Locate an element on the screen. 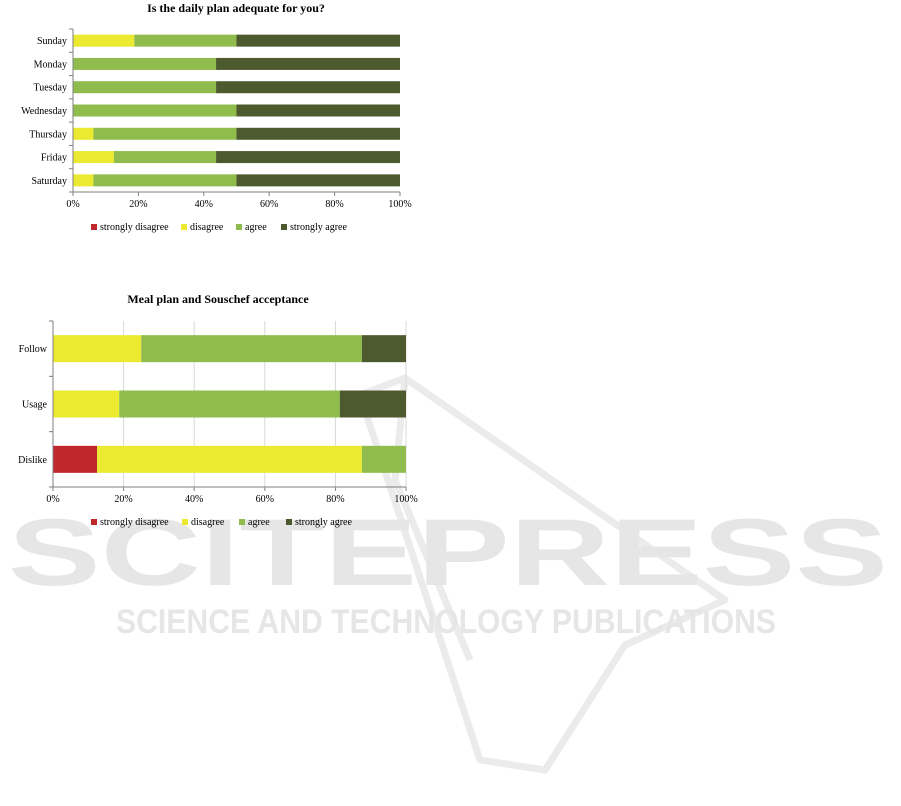 This screenshot has height=806, width=901. category-label: Usage is located at coordinates (35, 405).